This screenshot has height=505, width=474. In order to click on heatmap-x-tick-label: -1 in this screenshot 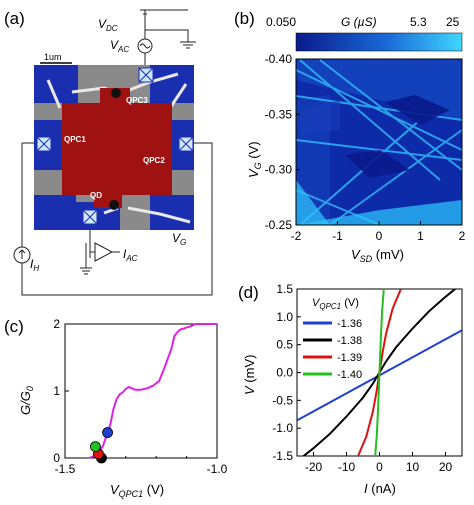, I will do `click(337, 236)`.